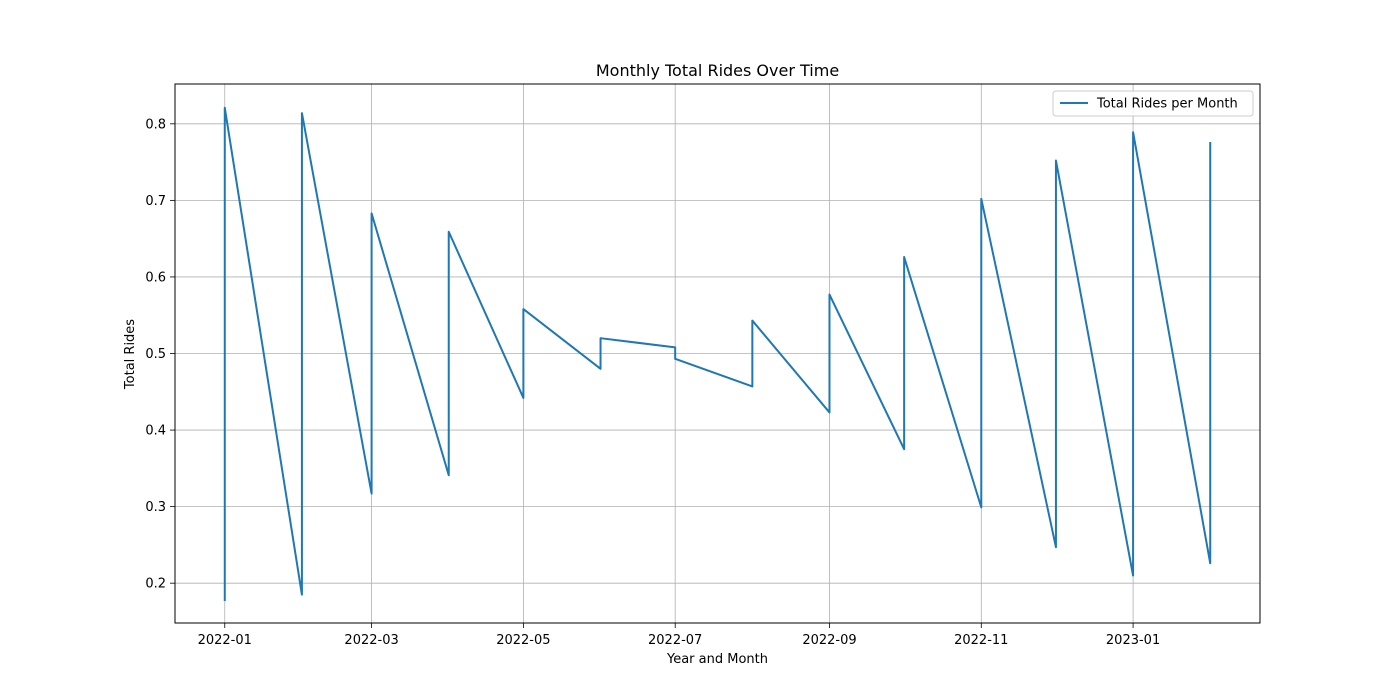 The height and width of the screenshot is (700, 1400). Describe the element at coordinates (155, 277) in the screenshot. I see `y-tick-label: 0.6` at that location.